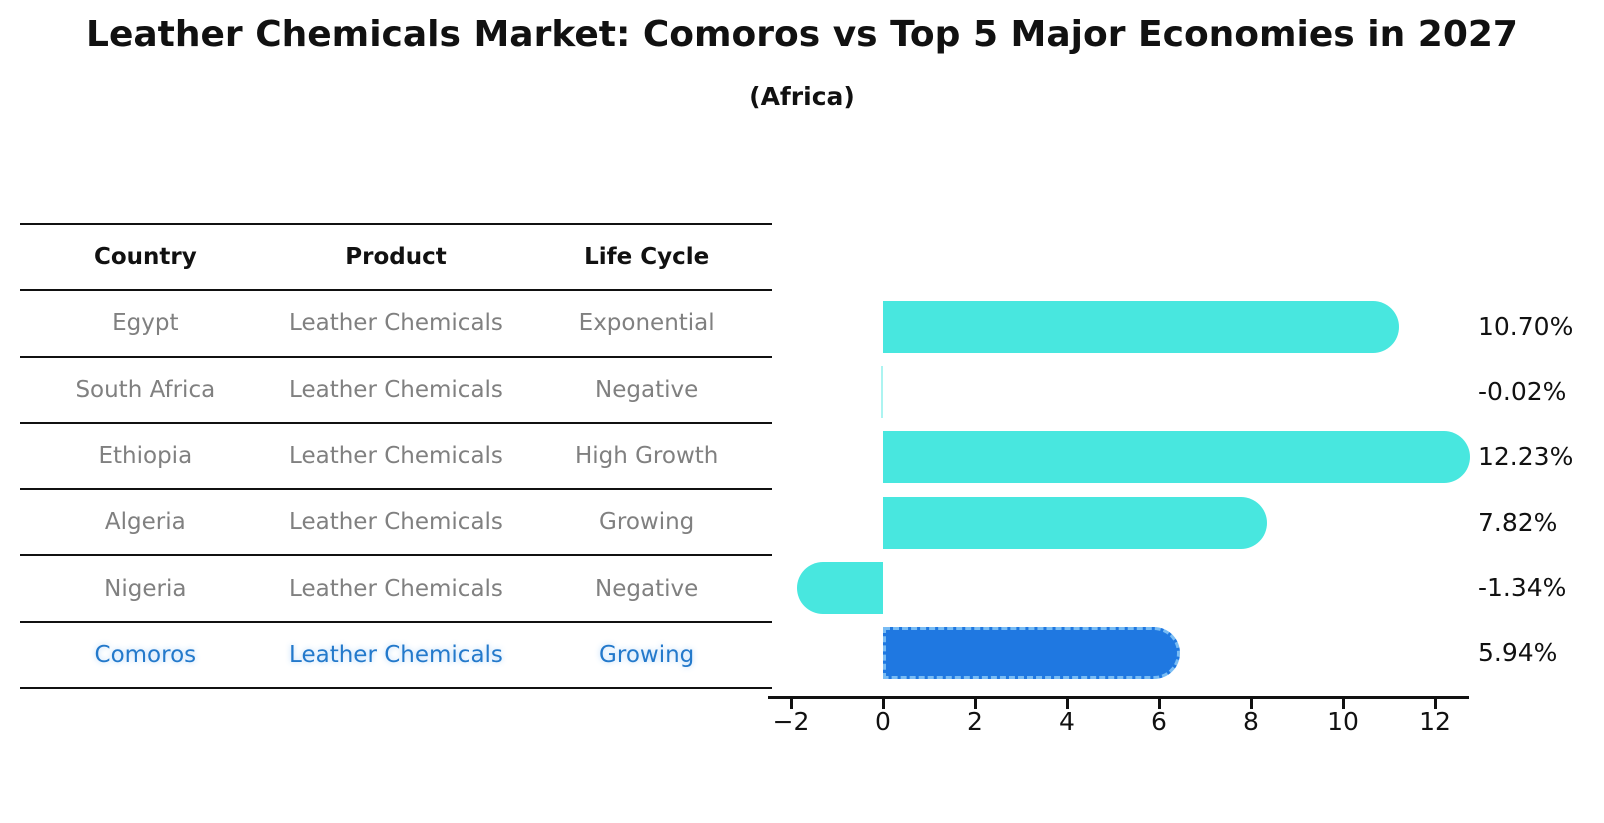 Image resolution: width=1604 pixels, height=823 pixels. What do you see at coordinates (1159, 721) in the screenshot?
I see `x-axis-tick-label: 6` at bounding box center [1159, 721].